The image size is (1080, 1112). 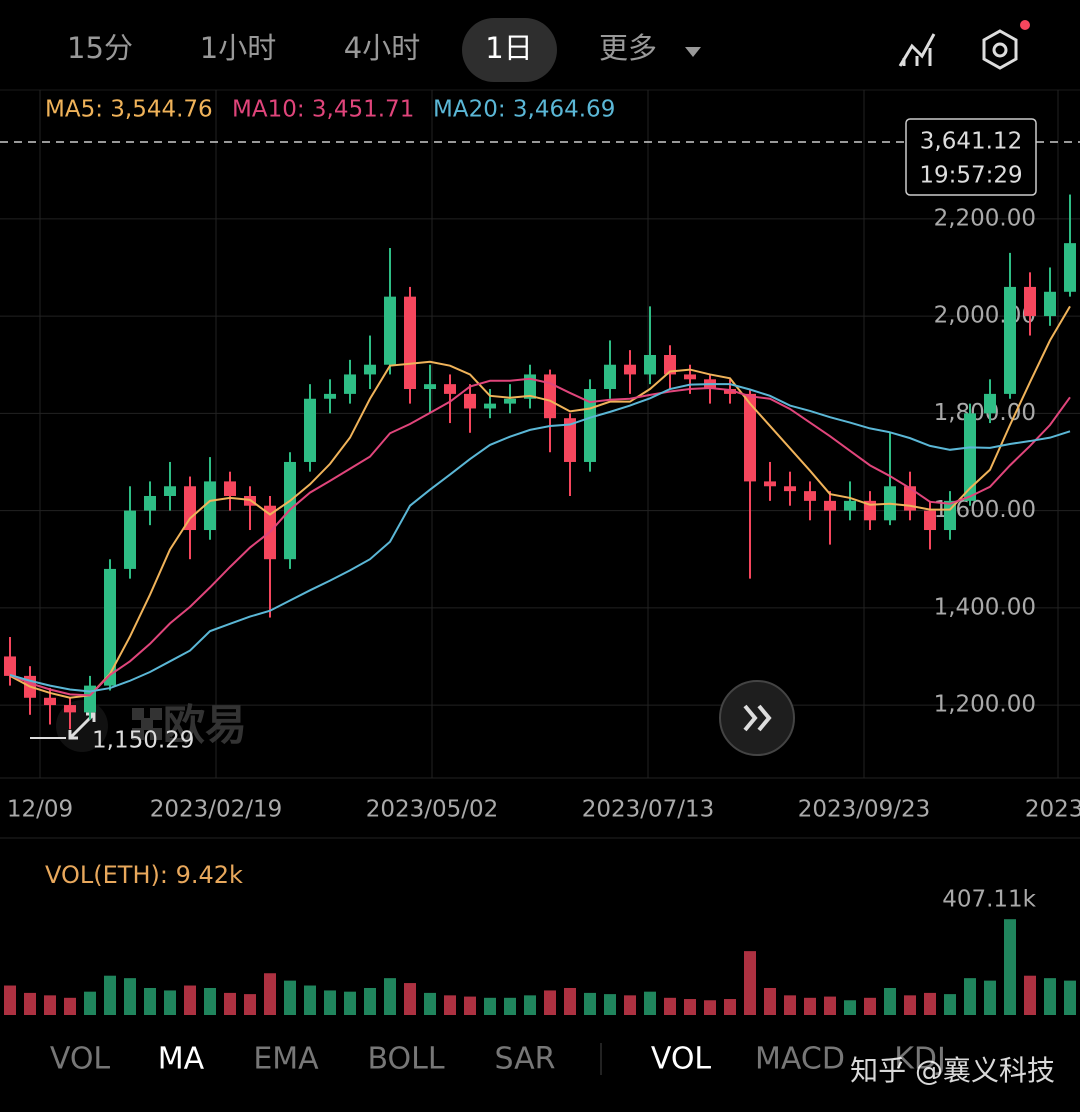 I want to click on crosshair-price: 3,641.12, so click(x=971, y=142).